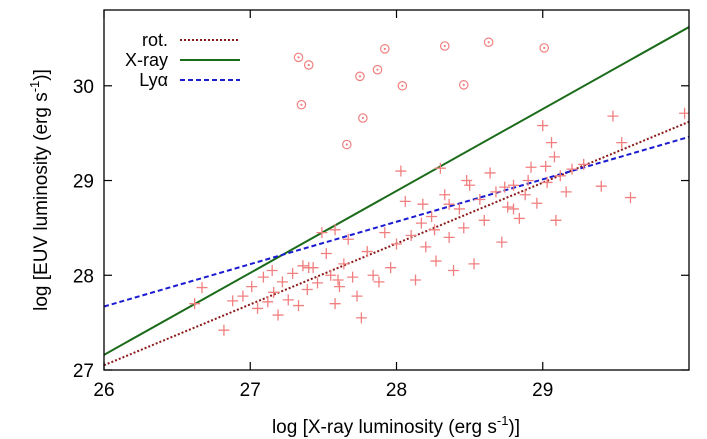 The image size is (707, 439). What do you see at coordinates (83, 276) in the screenshot?
I see `y-tick-label: 28` at bounding box center [83, 276].